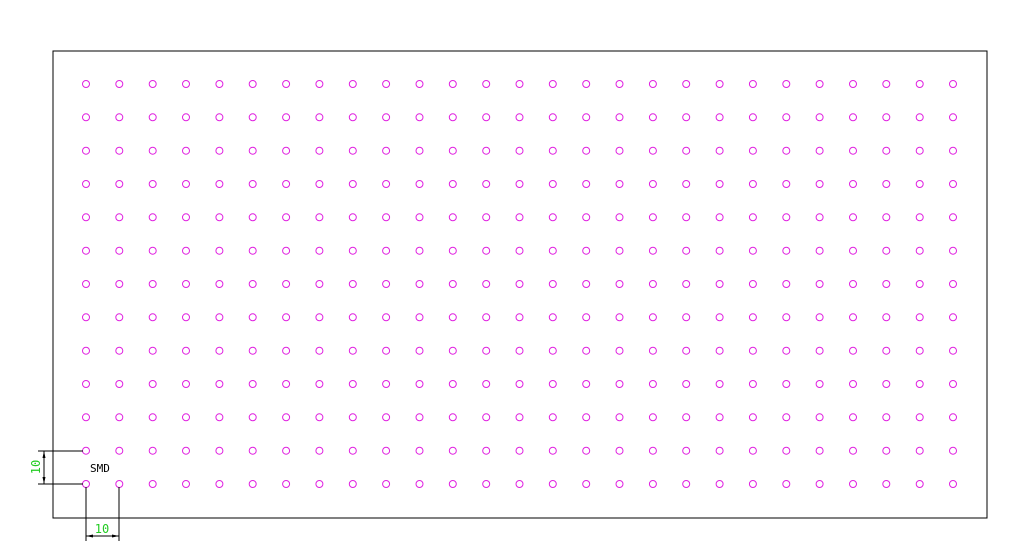 This screenshot has width=1011, height=549. Describe the element at coordinates (89, 536) in the screenshot. I see `arrow-left-icon` at that location.